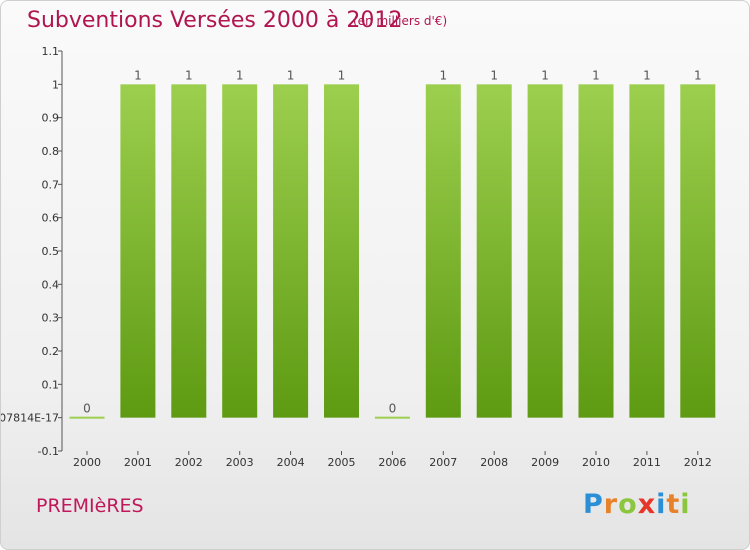 The width and height of the screenshot is (750, 550). Describe the element at coordinates (51, 251) in the screenshot. I see `y-tick-label: 0.5` at that location.